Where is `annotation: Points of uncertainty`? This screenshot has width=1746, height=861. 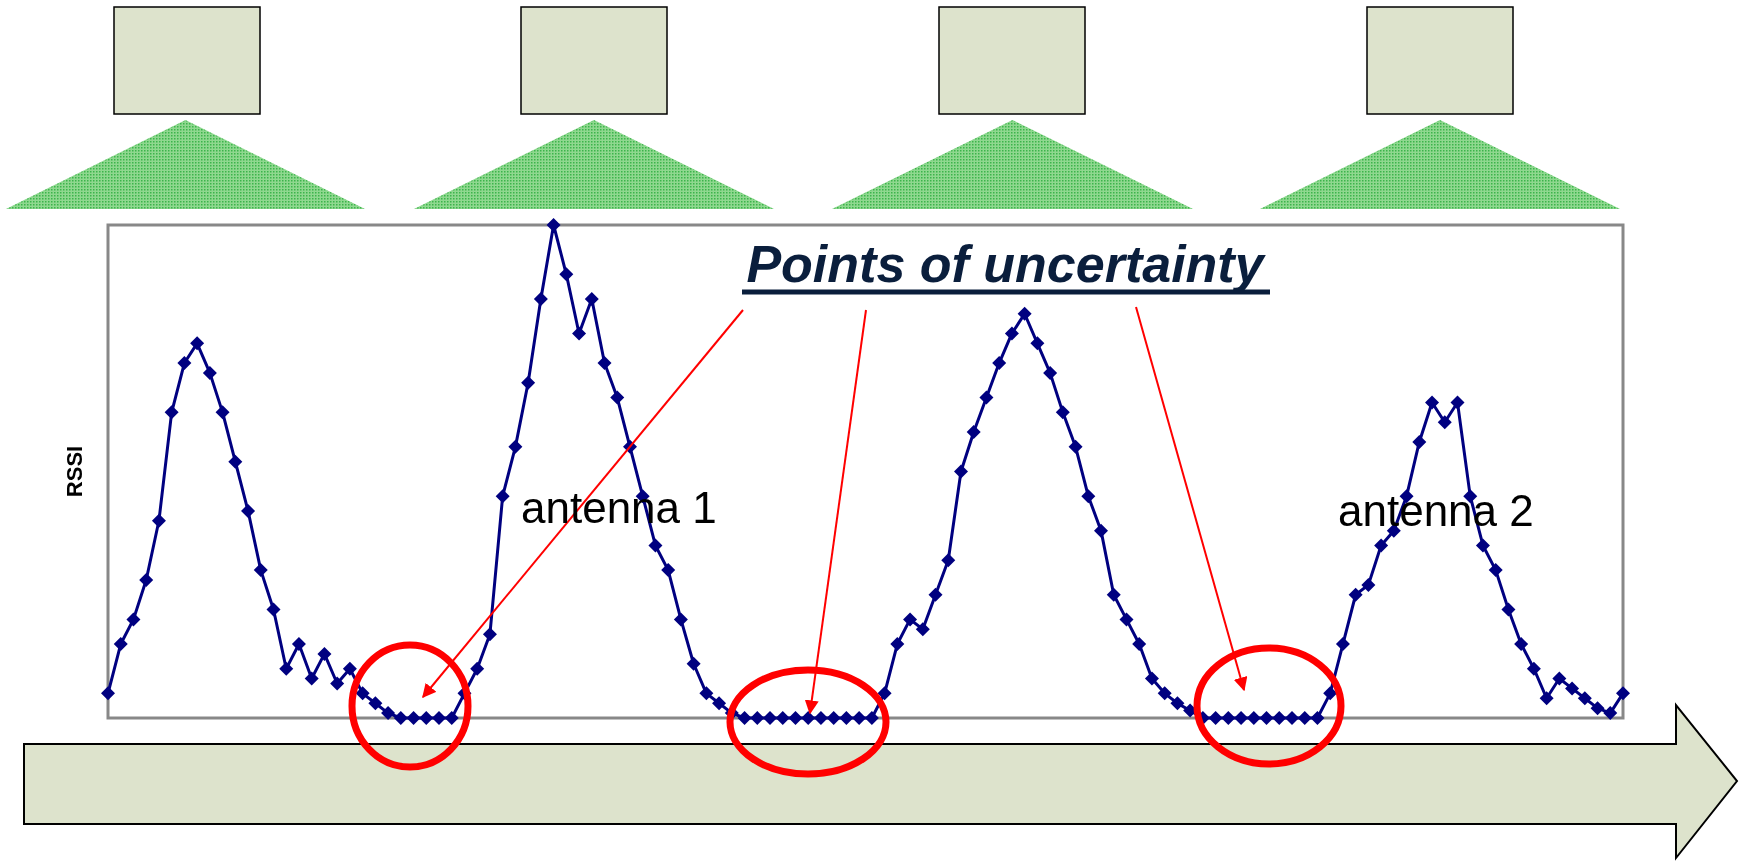 annotation: Points of uncertainty is located at coordinates (1006, 264).